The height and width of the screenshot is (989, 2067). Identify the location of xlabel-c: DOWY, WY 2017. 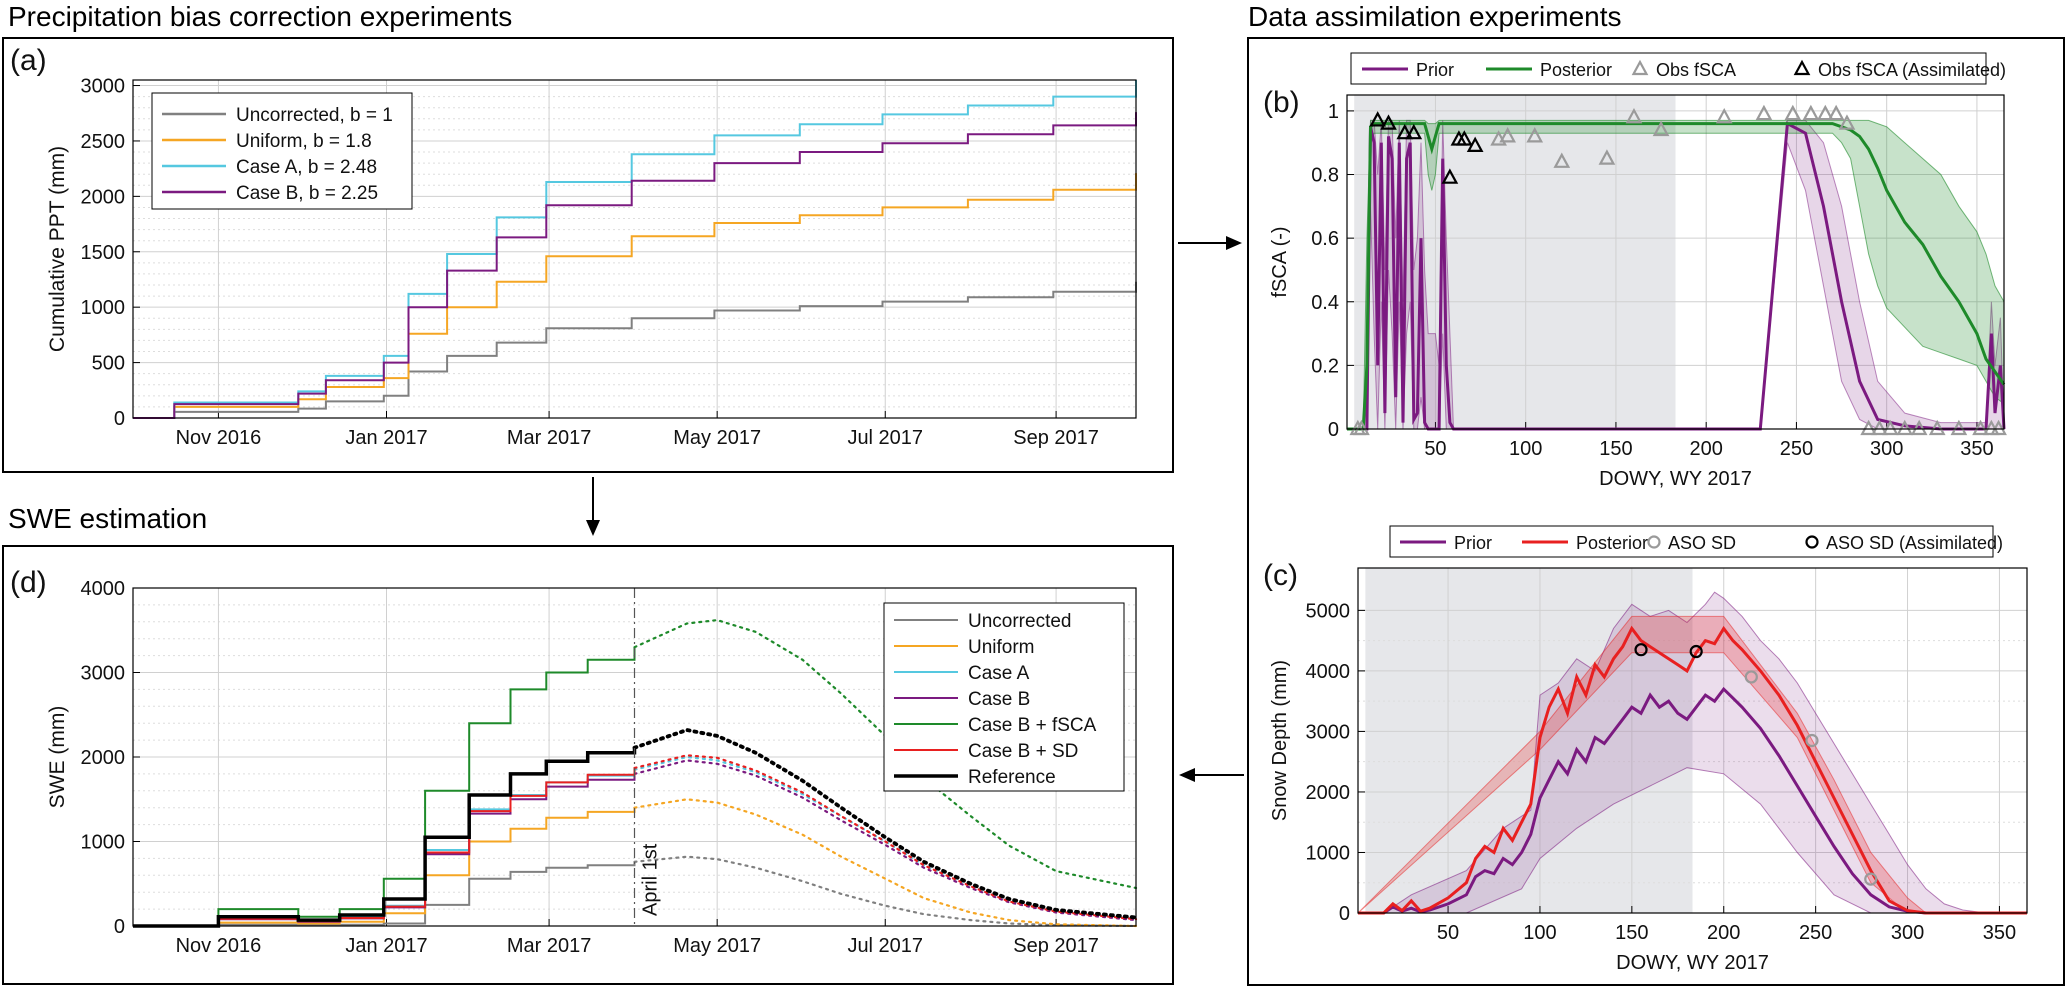
(1692, 963).